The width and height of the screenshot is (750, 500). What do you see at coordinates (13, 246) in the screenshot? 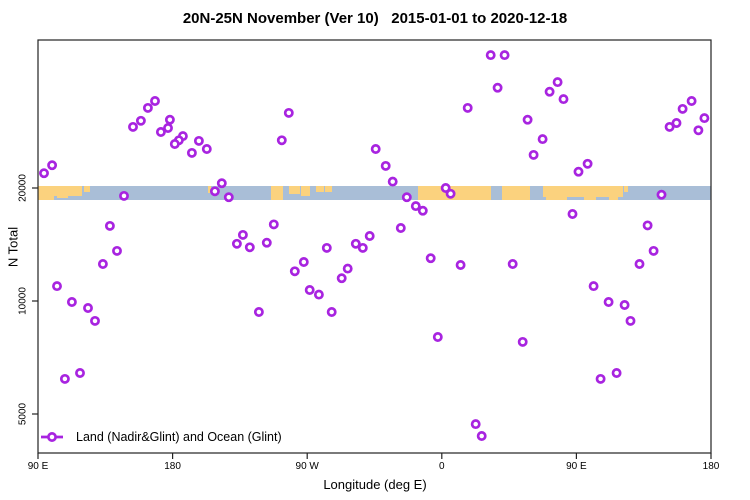
I see `y-axis-title: N Total` at bounding box center [13, 246].